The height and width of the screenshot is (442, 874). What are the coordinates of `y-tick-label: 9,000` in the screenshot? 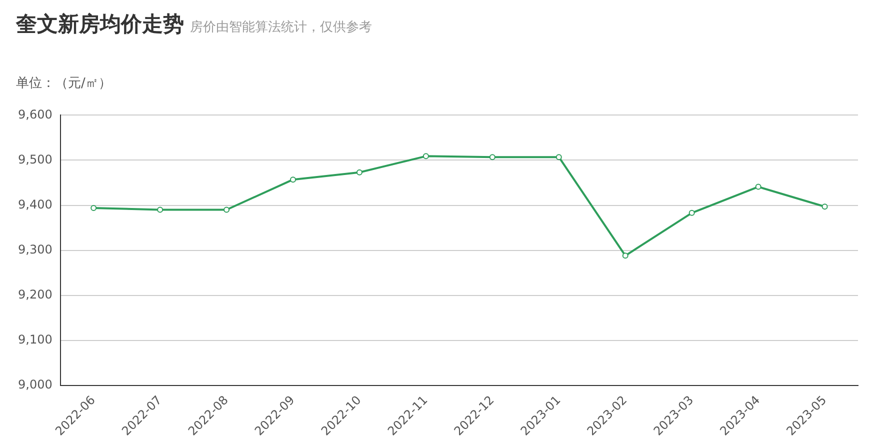 It's located at (35, 384).